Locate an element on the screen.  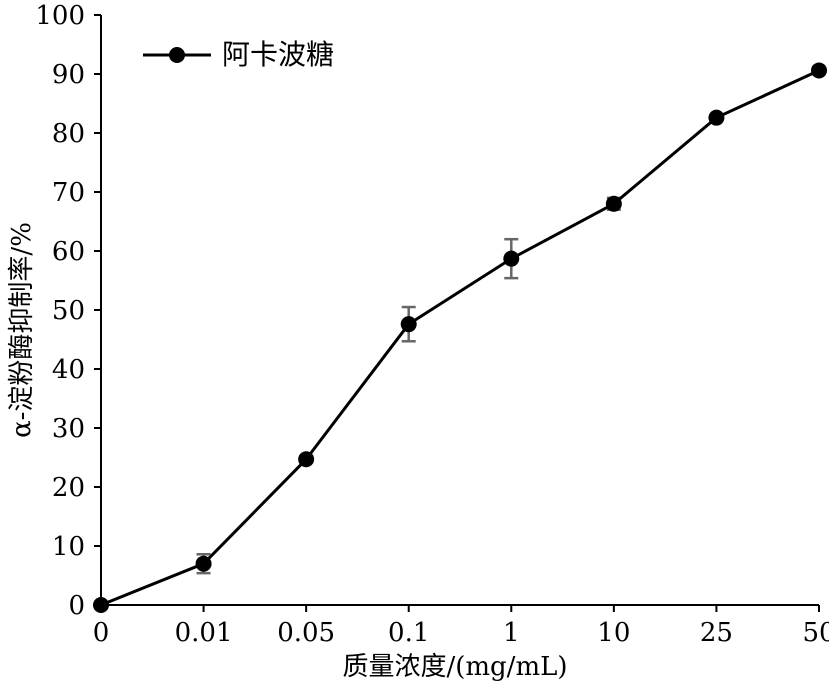
legend-label: 阿卡波糖 is located at coordinates (278, 54).